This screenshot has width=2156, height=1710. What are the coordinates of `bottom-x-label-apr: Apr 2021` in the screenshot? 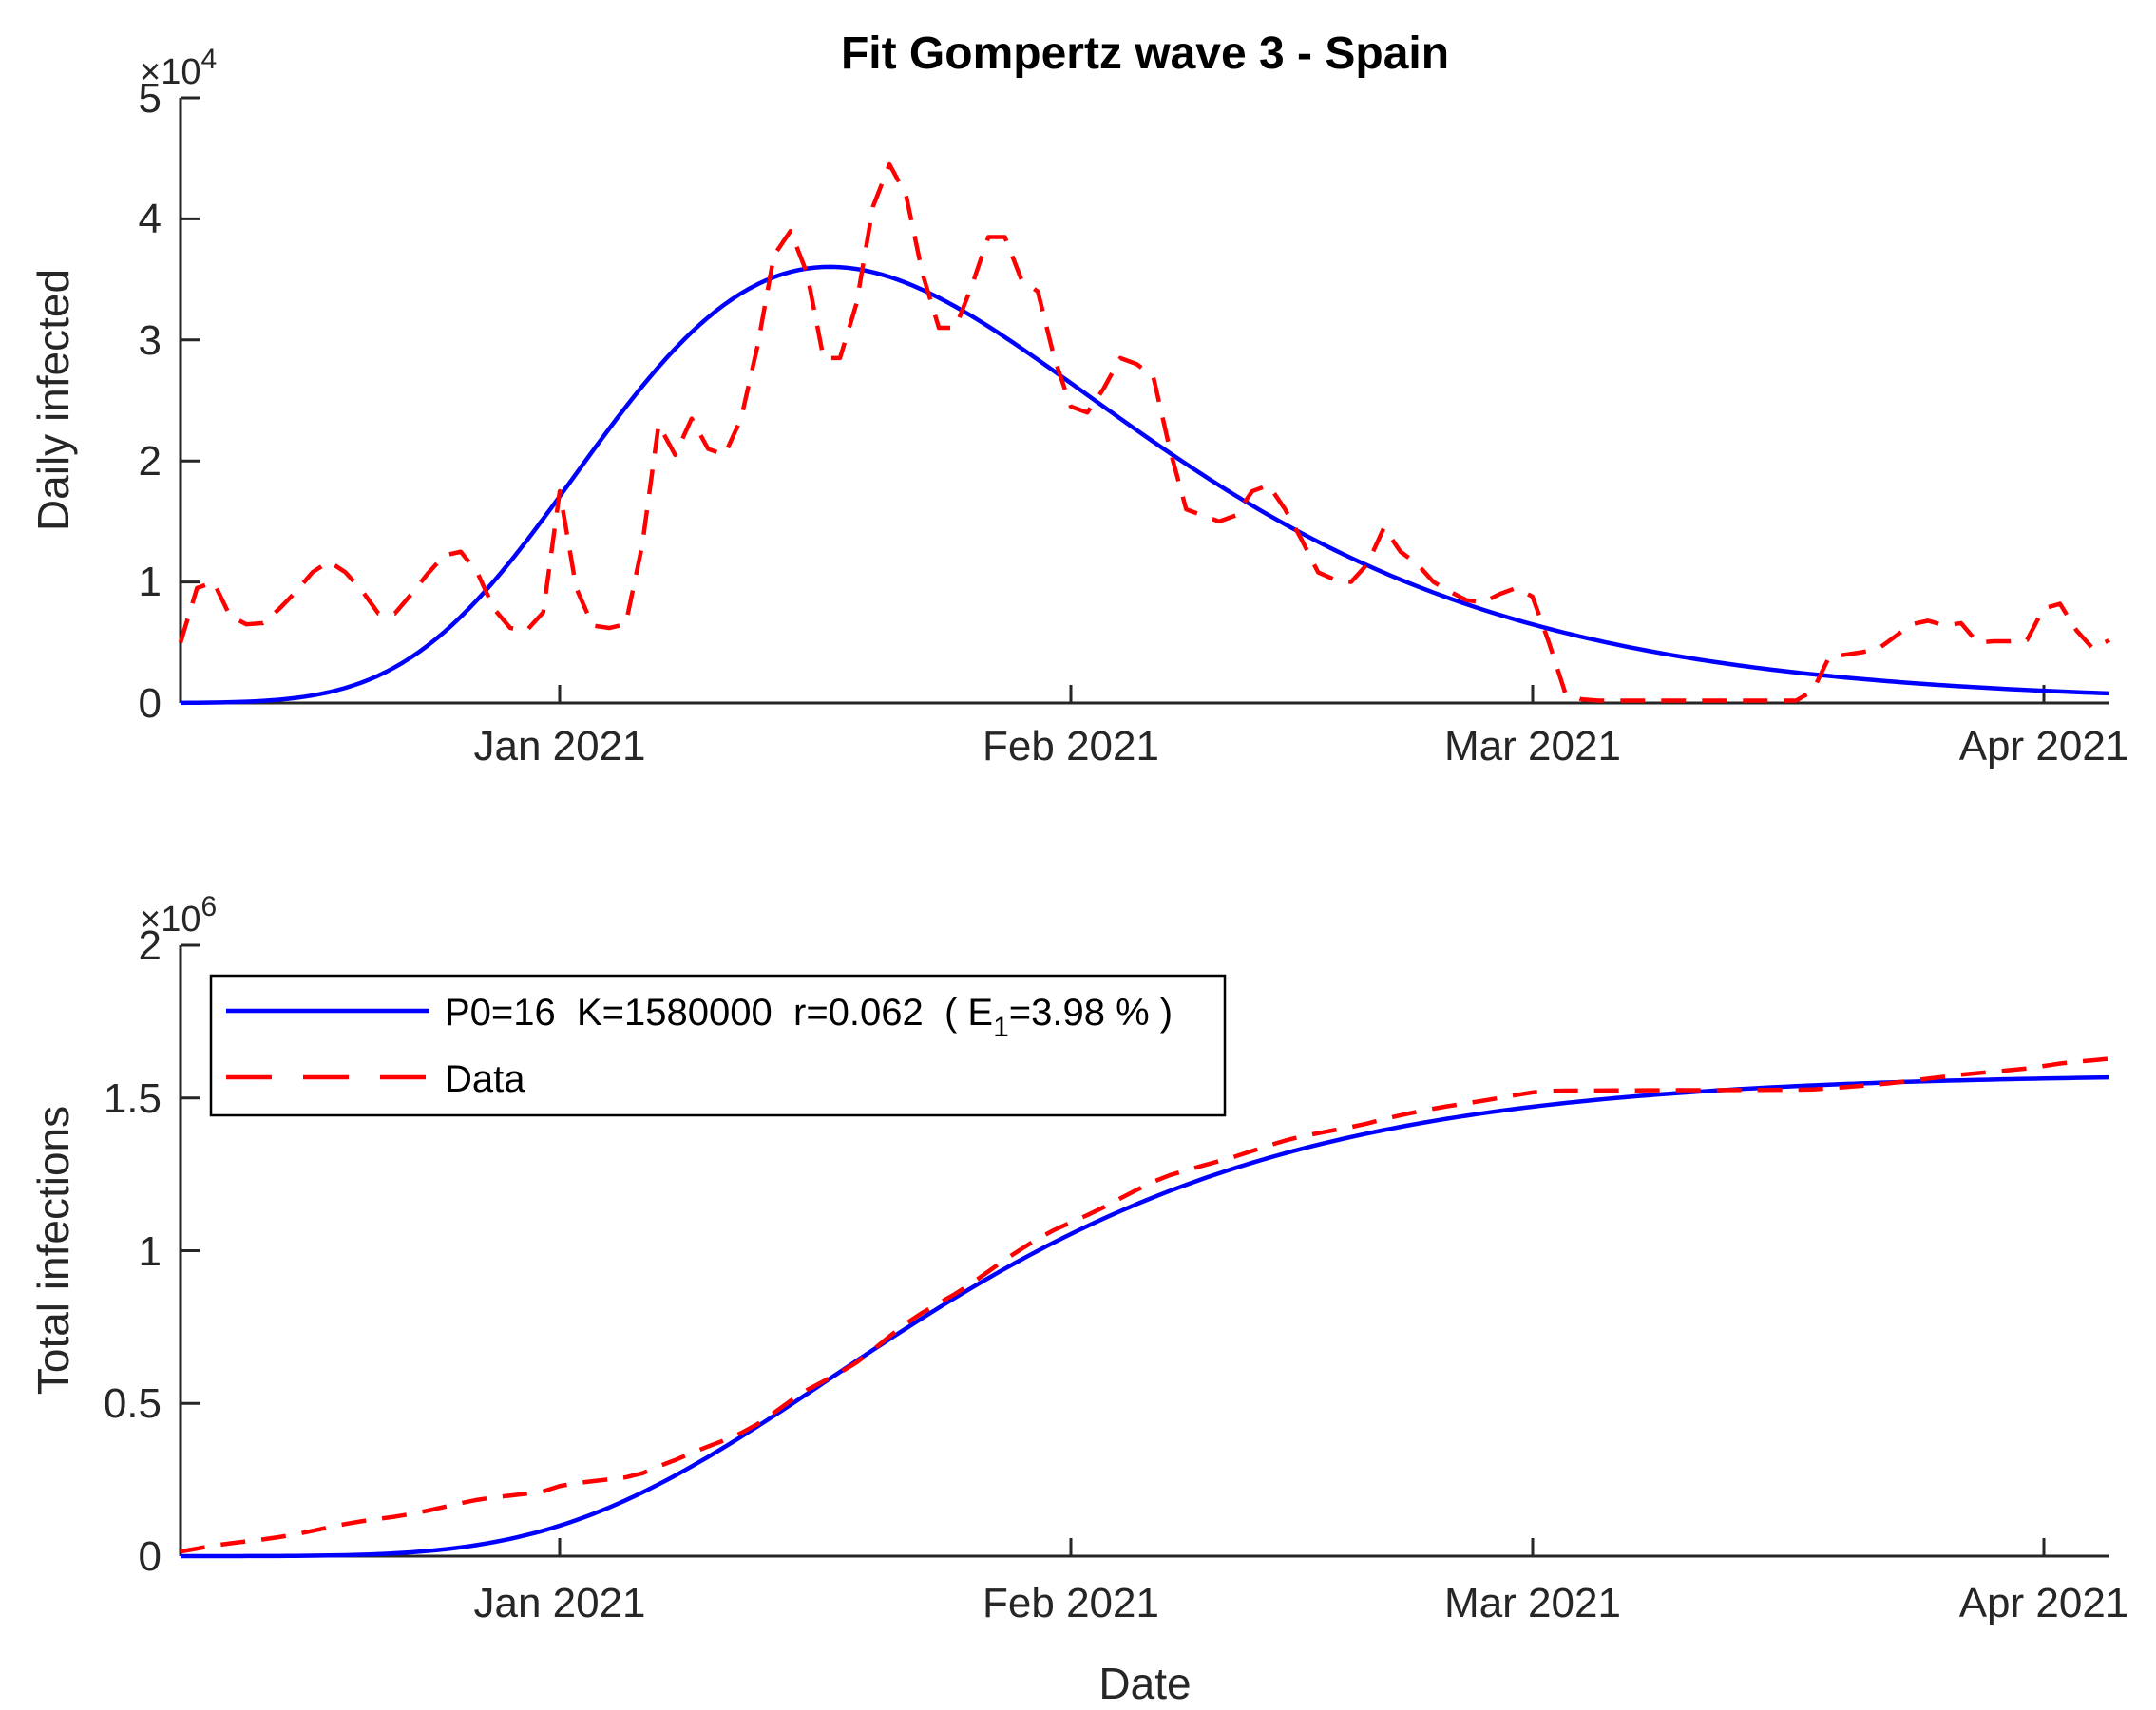 It's located at (2044, 1603).